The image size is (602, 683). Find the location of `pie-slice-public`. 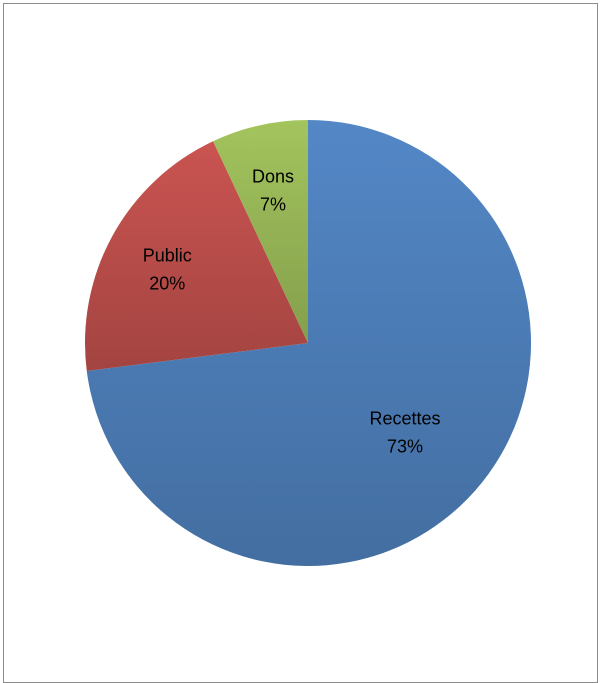

pie-slice-public is located at coordinates (196, 256).